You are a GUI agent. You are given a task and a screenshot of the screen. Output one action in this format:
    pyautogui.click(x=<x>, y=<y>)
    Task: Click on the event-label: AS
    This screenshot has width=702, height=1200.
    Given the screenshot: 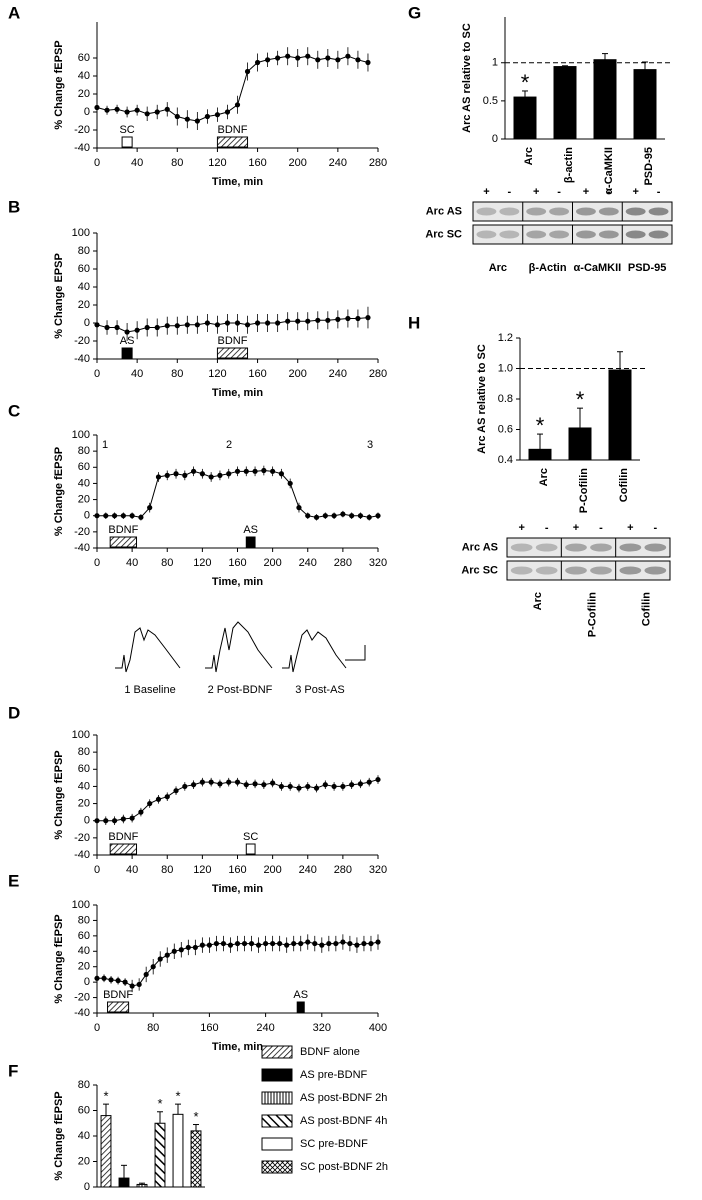 What is the action you would take?
    pyautogui.click(x=300, y=995)
    